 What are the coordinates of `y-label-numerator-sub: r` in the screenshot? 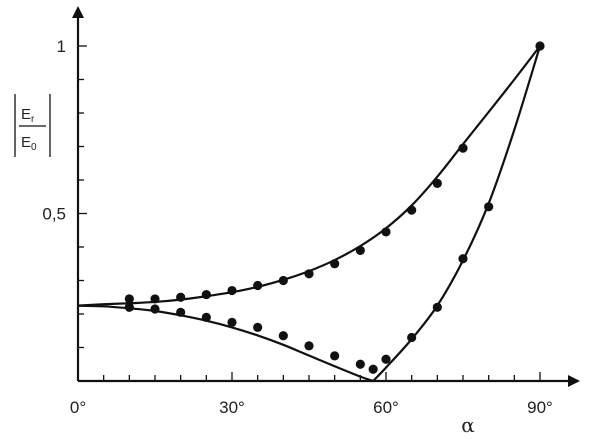 It's located at (33, 119).